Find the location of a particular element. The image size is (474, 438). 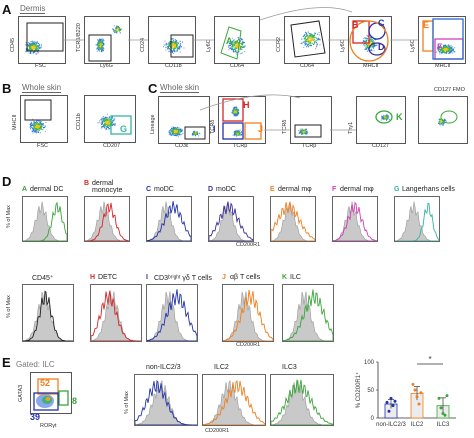

a-gate-letter: C is located at coordinates (381, 23).